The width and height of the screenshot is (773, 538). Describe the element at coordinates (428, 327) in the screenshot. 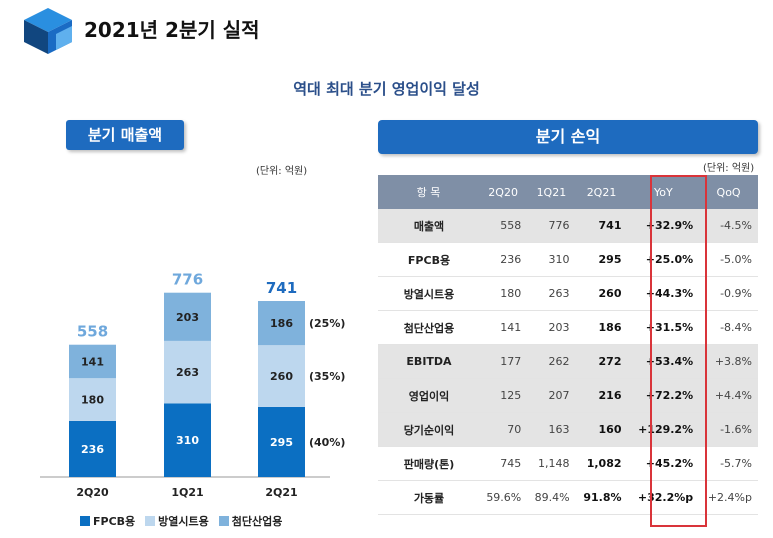

I see `row-label: 첨단산업용` at that location.